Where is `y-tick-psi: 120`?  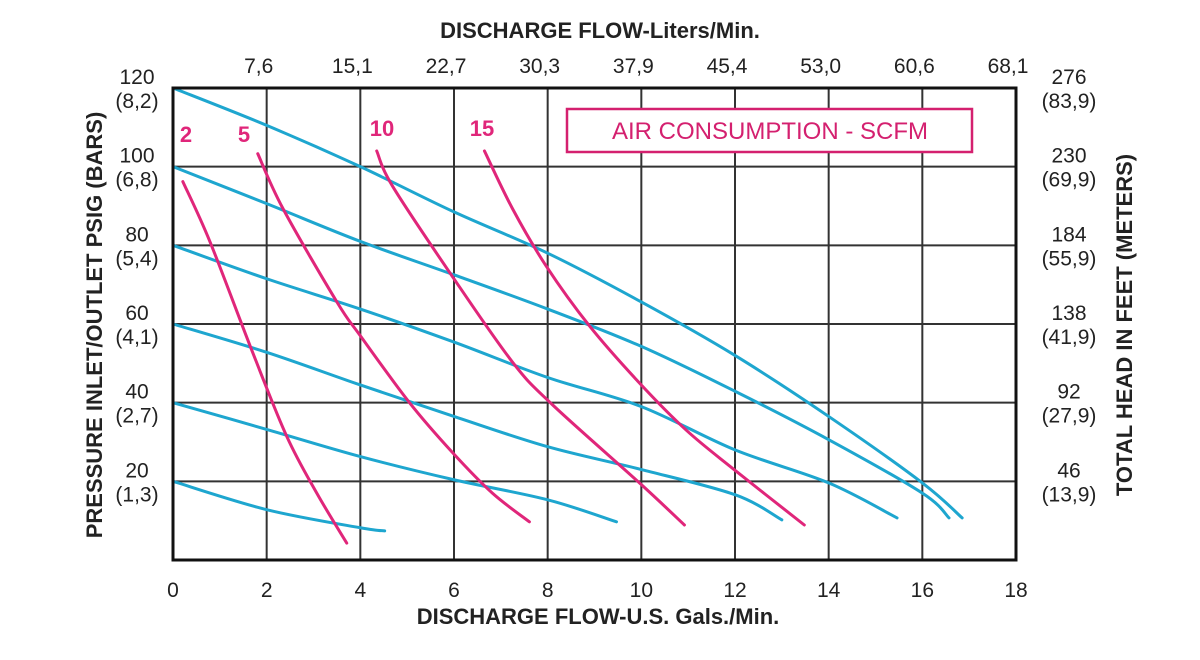 y-tick-psi: 120 is located at coordinates (136, 77).